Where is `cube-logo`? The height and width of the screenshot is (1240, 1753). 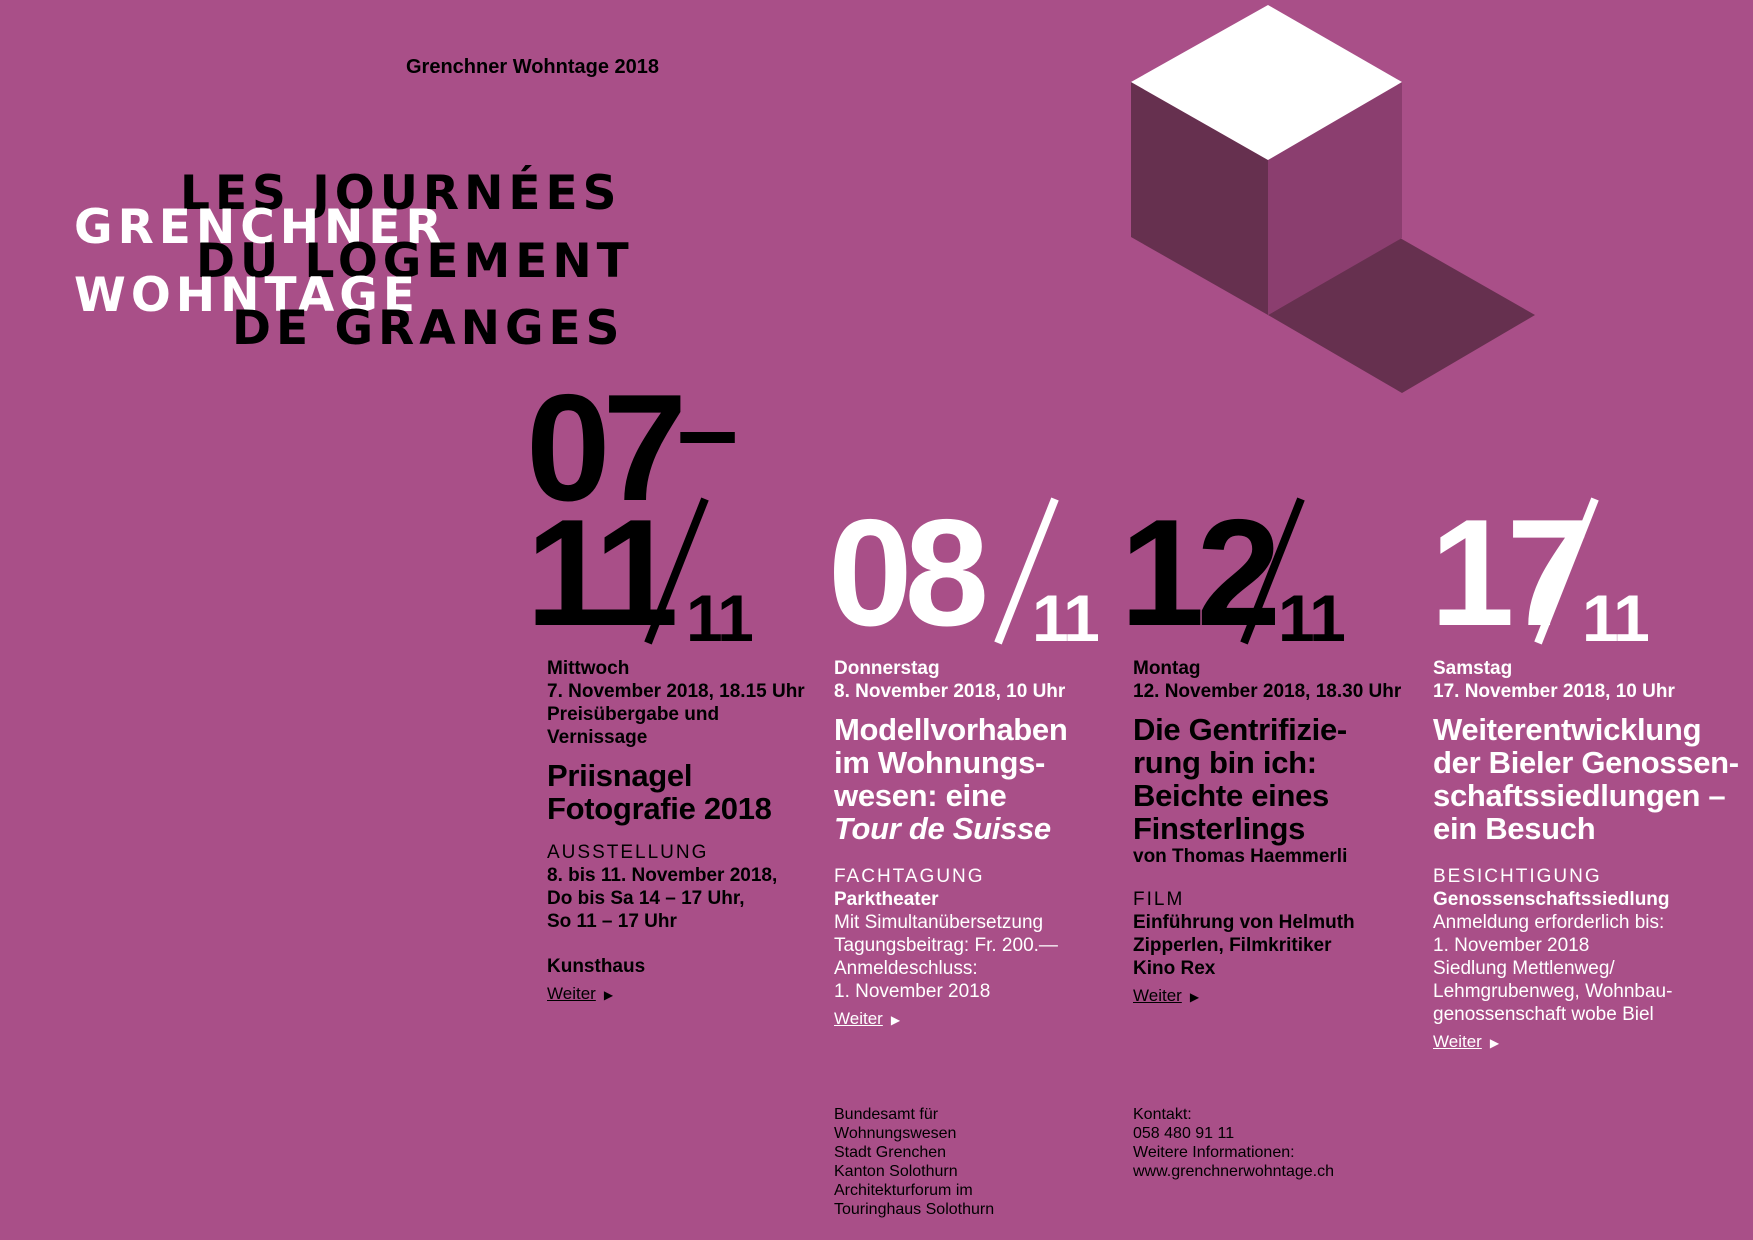
cube-logo is located at coordinates (1333, 199).